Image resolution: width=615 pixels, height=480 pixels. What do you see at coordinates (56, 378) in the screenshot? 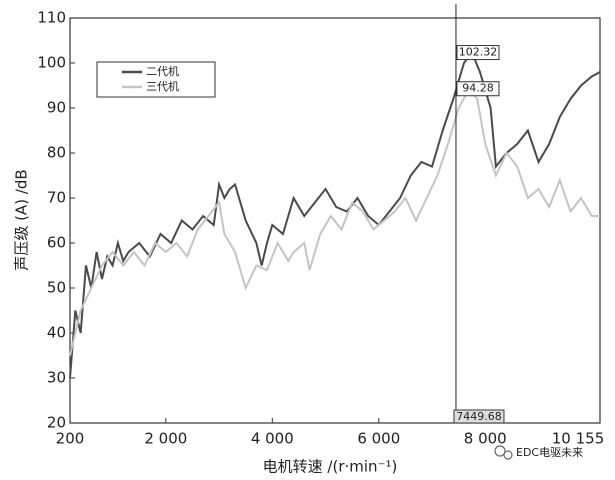
I see `y-tick-label: 30` at bounding box center [56, 378].